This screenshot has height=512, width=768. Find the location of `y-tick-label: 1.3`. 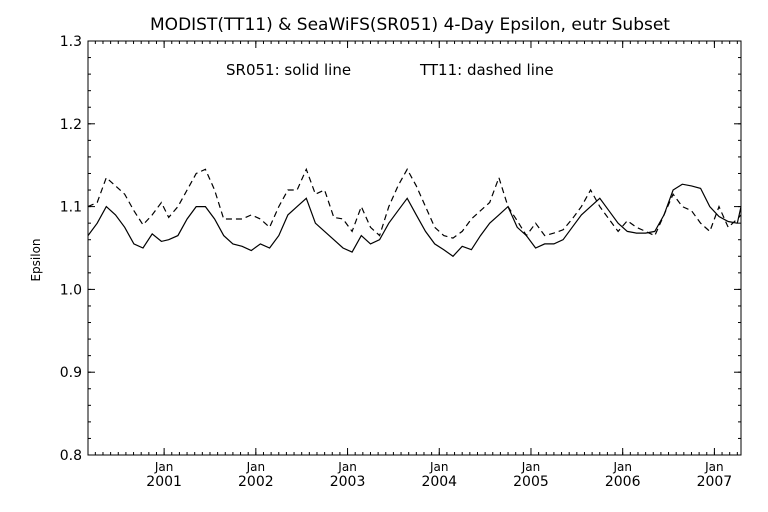

y-tick-label: 1.3 is located at coordinates (71, 42).